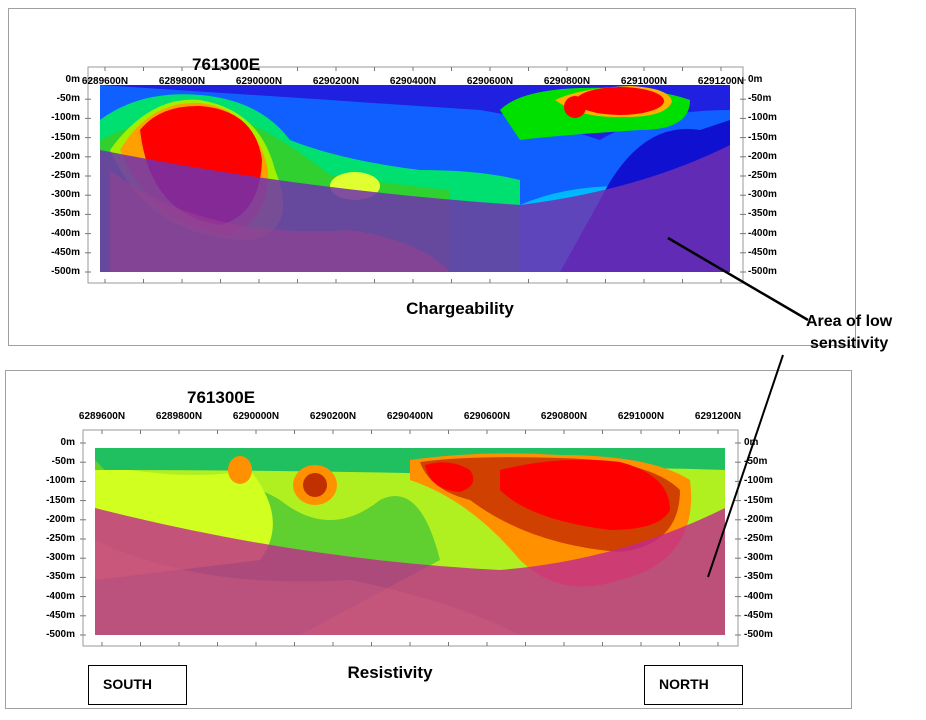 The height and width of the screenshot is (720, 926). What do you see at coordinates (460, 308) in the screenshot?
I see `chargeability-caption: Chargeability` at bounding box center [460, 308].